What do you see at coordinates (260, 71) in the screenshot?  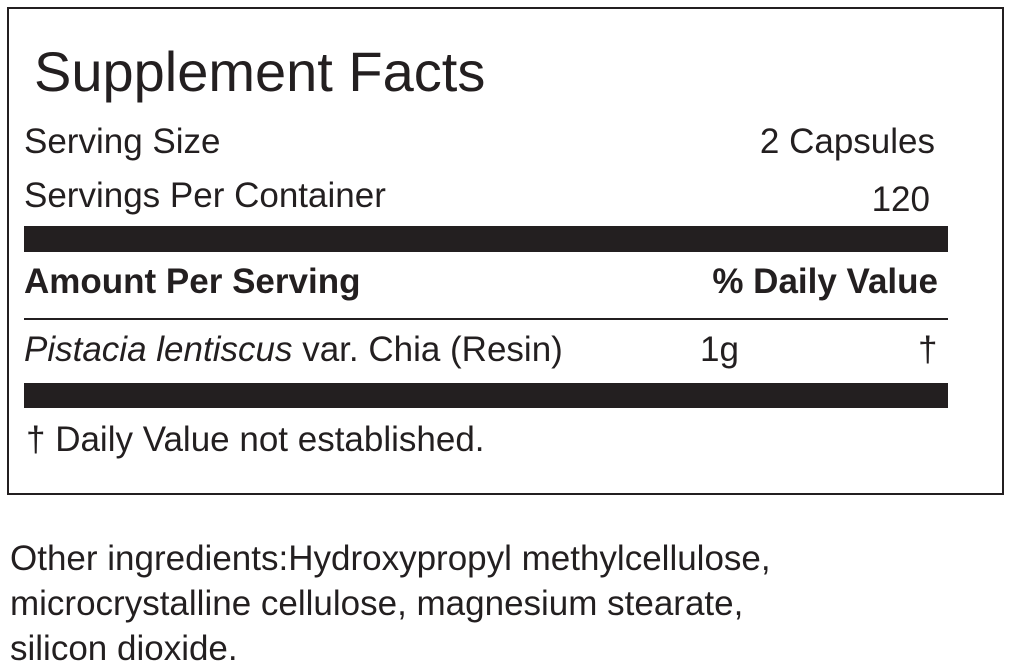 I see `title: Supplement Facts` at bounding box center [260, 71].